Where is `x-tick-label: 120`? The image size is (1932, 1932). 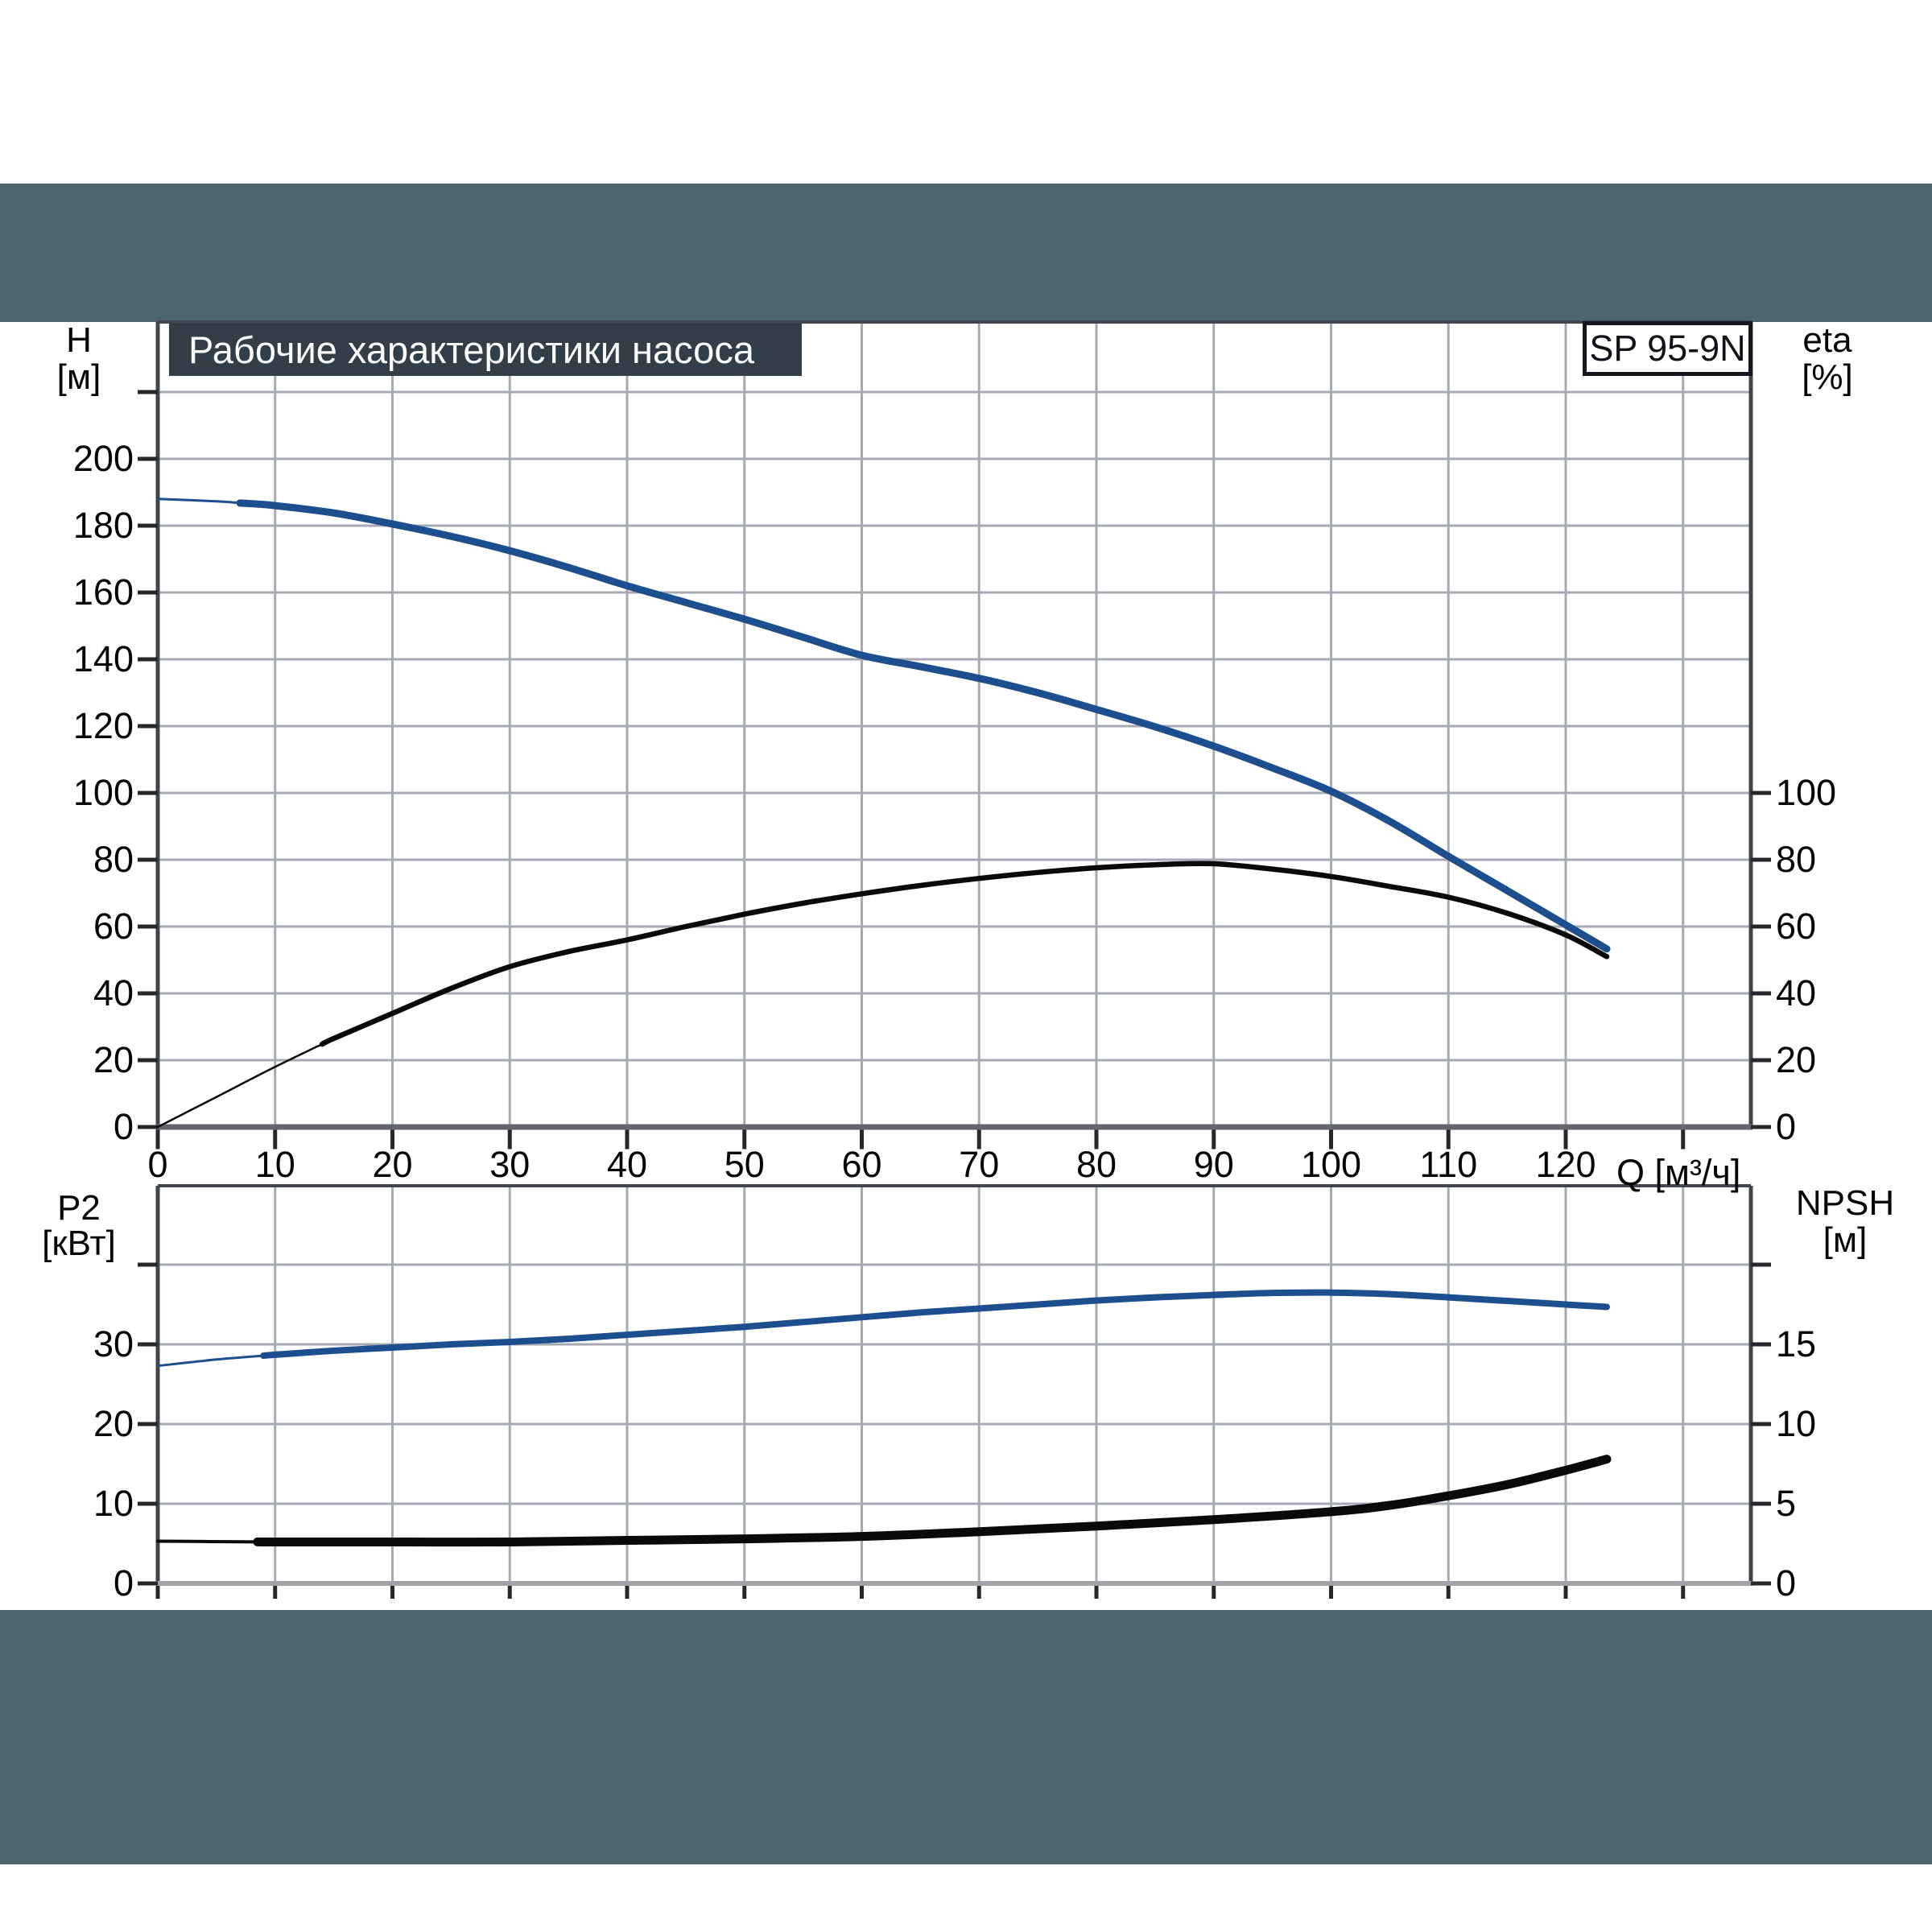
x-tick-label: 120 is located at coordinates (1565, 1164).